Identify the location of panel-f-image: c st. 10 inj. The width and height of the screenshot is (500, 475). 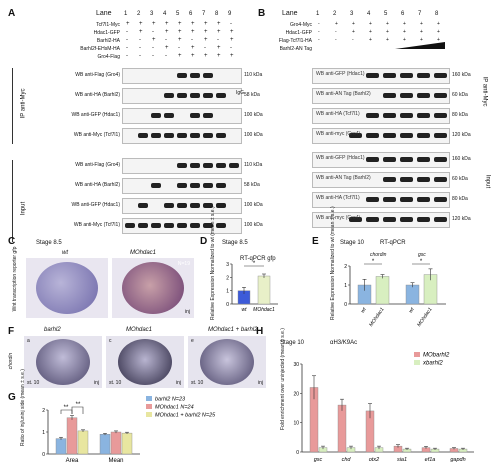
(145, 362).